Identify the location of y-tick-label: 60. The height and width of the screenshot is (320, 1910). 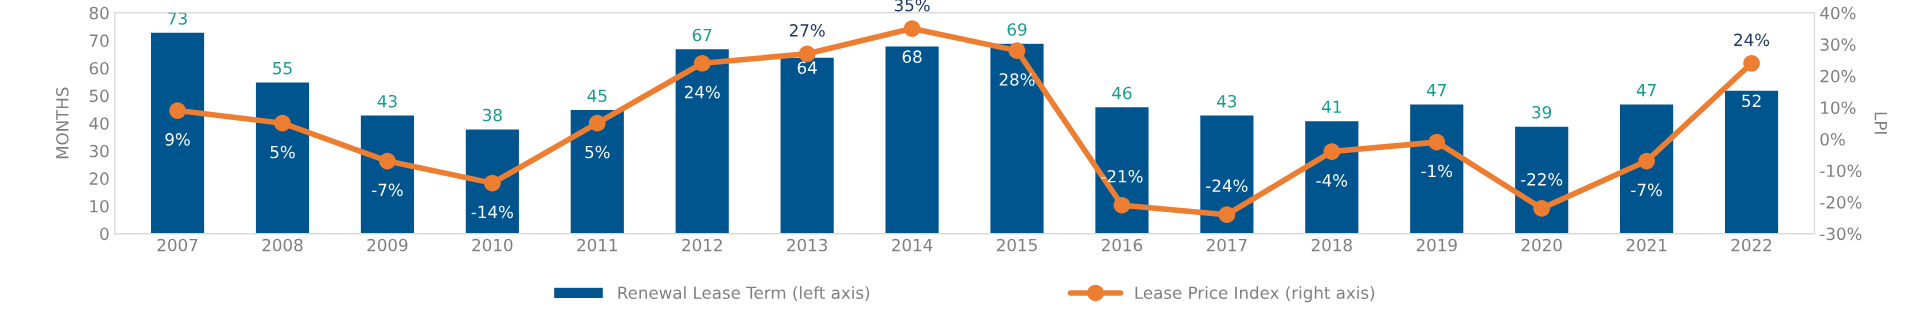
(99, 68).